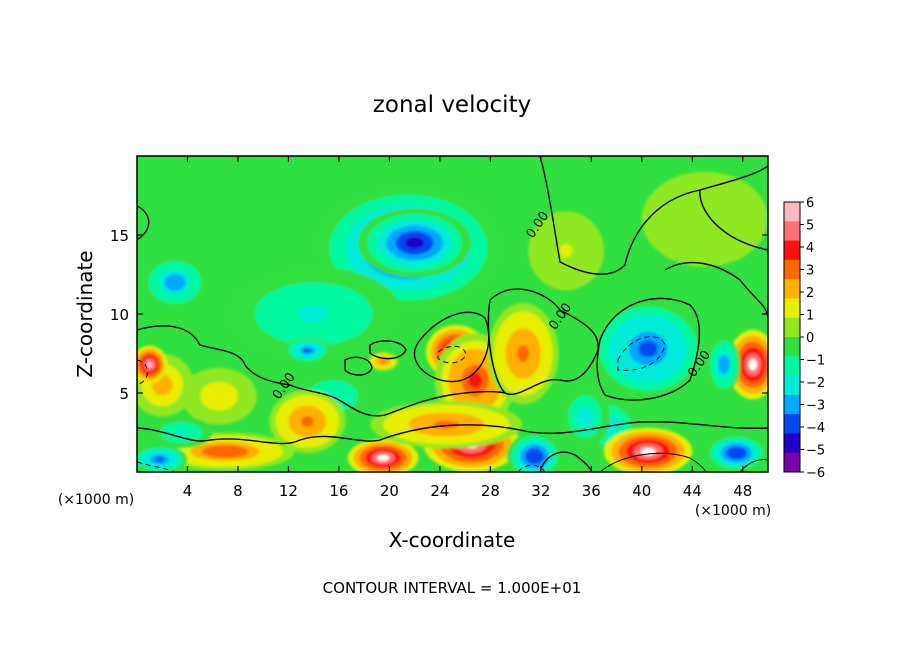 The width and height of the screenshot is (904, 654). I want to click on contour-zero-right, so click(733, 220).